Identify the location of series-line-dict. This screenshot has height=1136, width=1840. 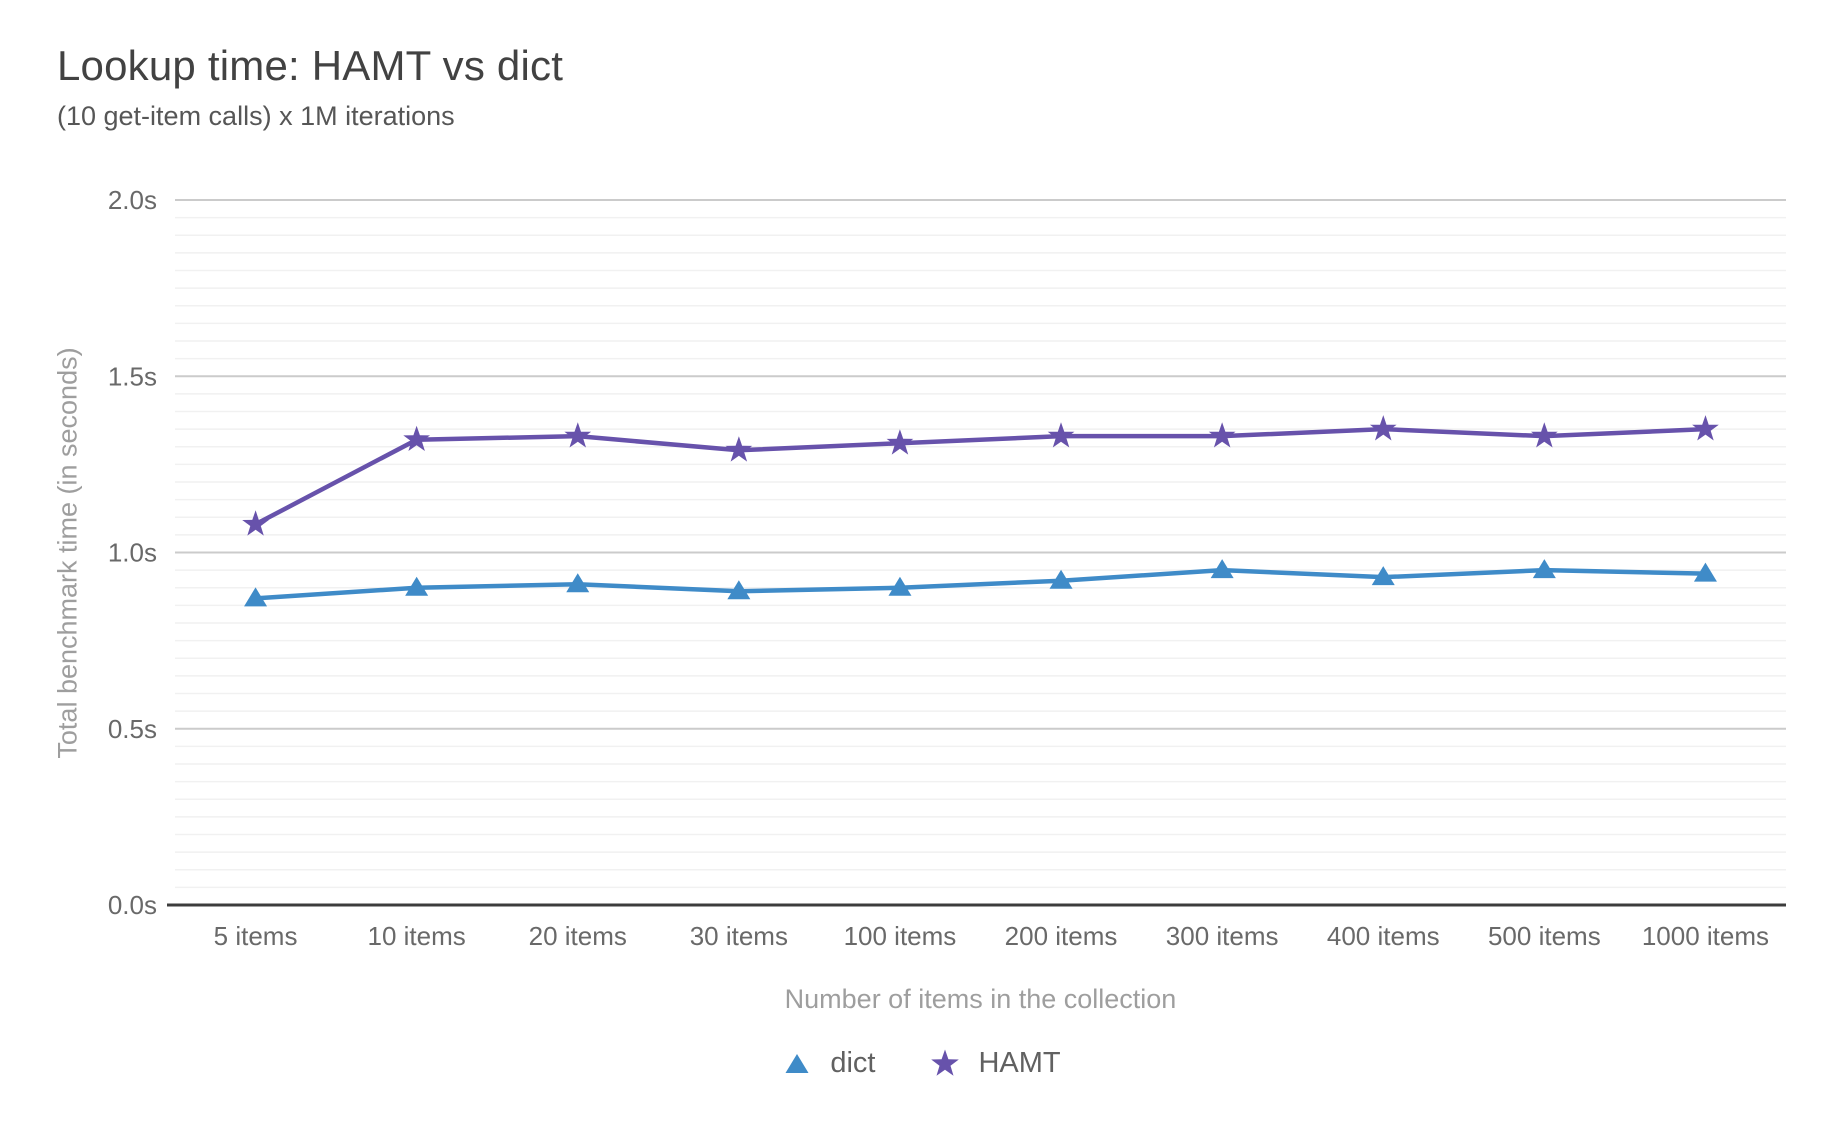
(980, 584).